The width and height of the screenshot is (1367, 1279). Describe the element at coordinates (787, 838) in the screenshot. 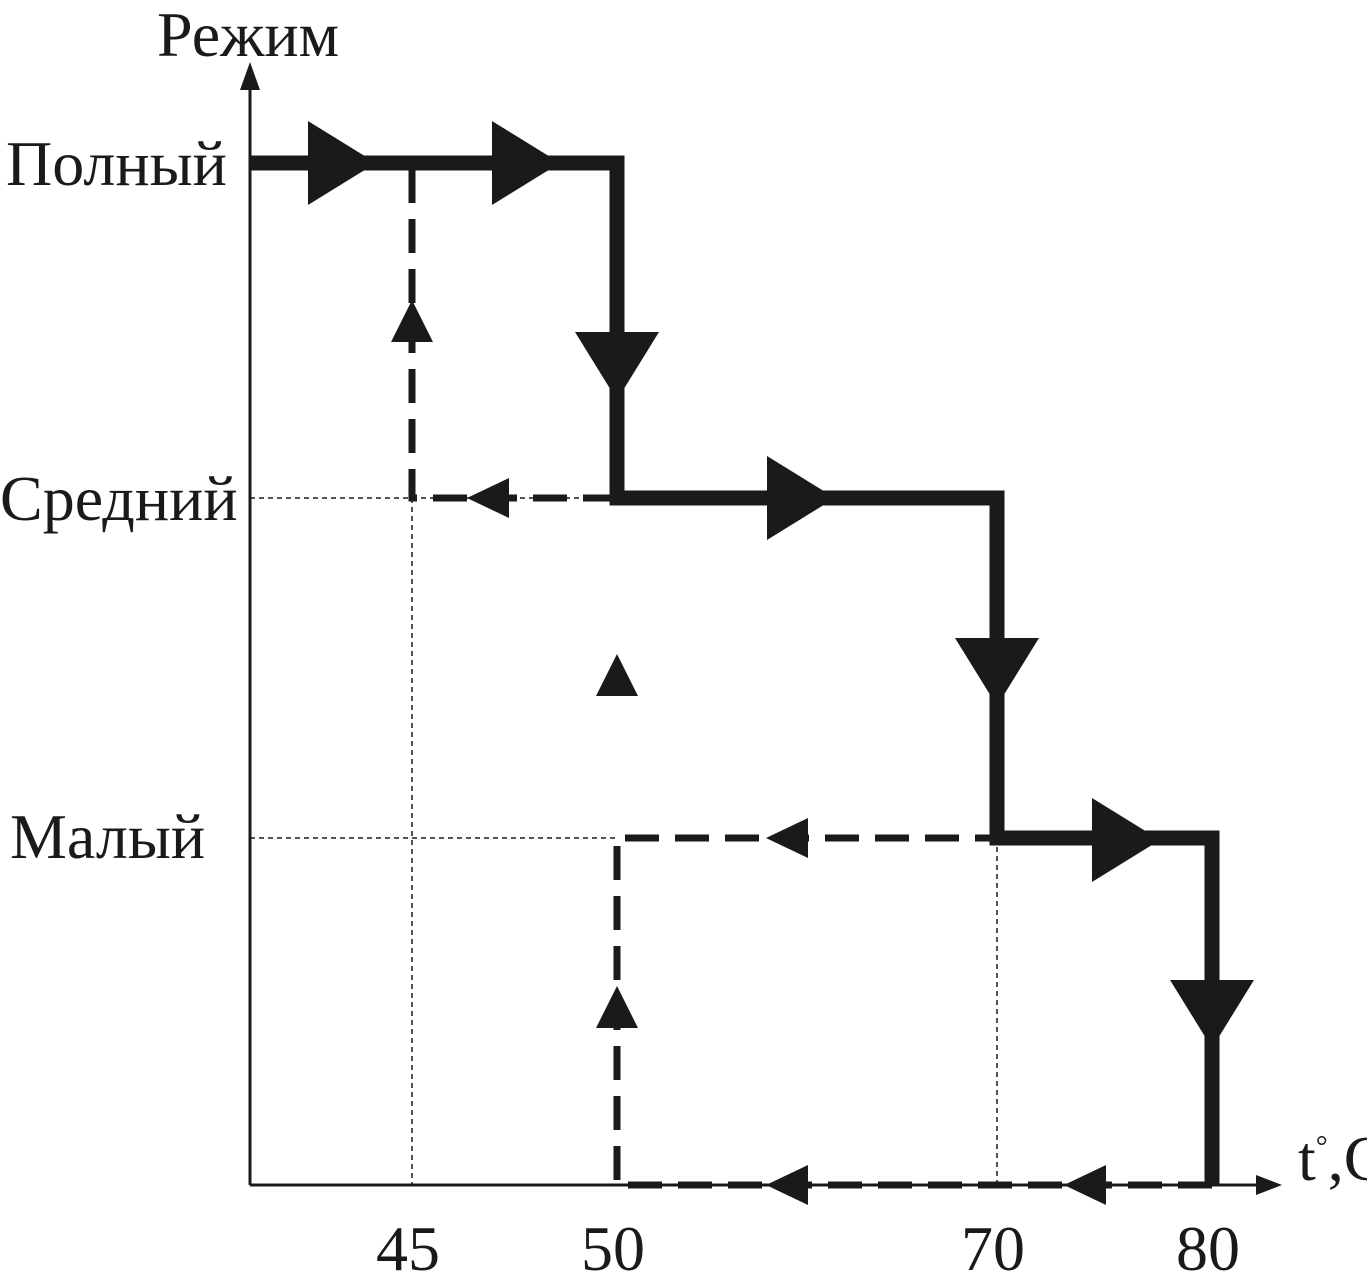

I see `arrow-cool-left-low` at that location.